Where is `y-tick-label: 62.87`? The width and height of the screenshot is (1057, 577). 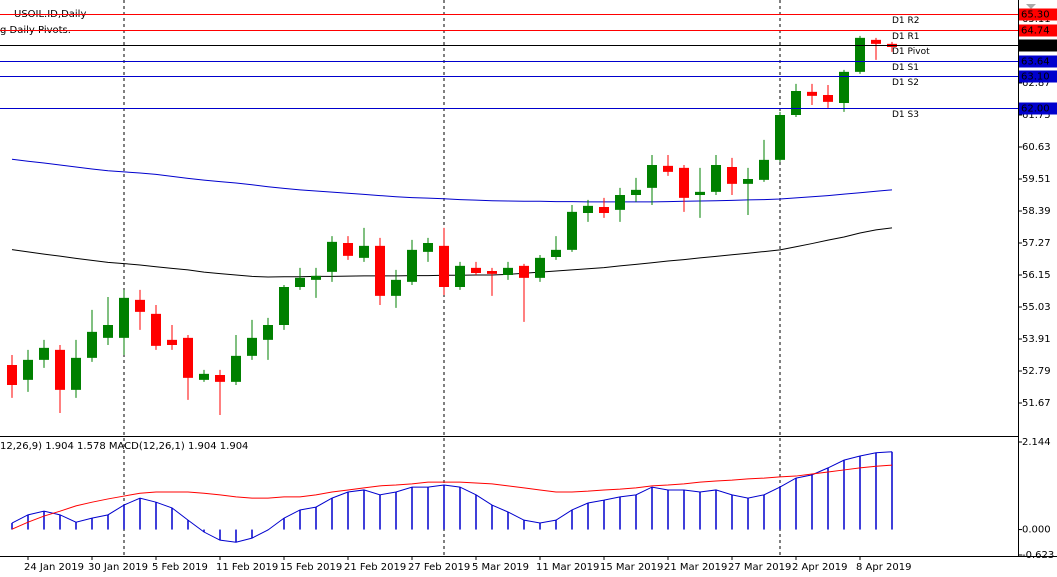 y-tick-label: 62.87 is located at coordinates (1036, 83).